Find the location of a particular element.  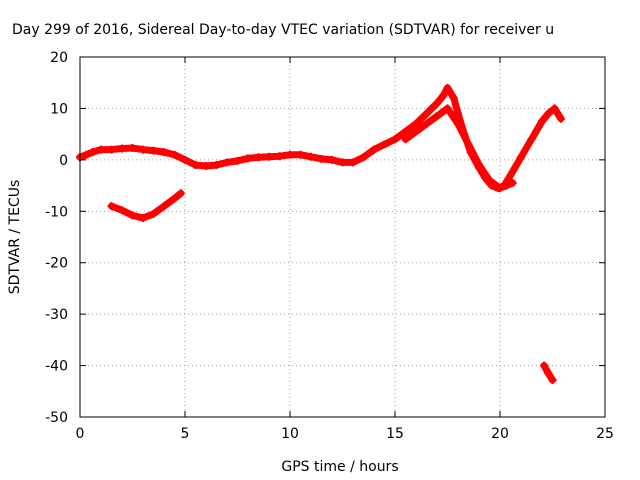

y-tick-label: -20 is located at coordinates (56, 264).